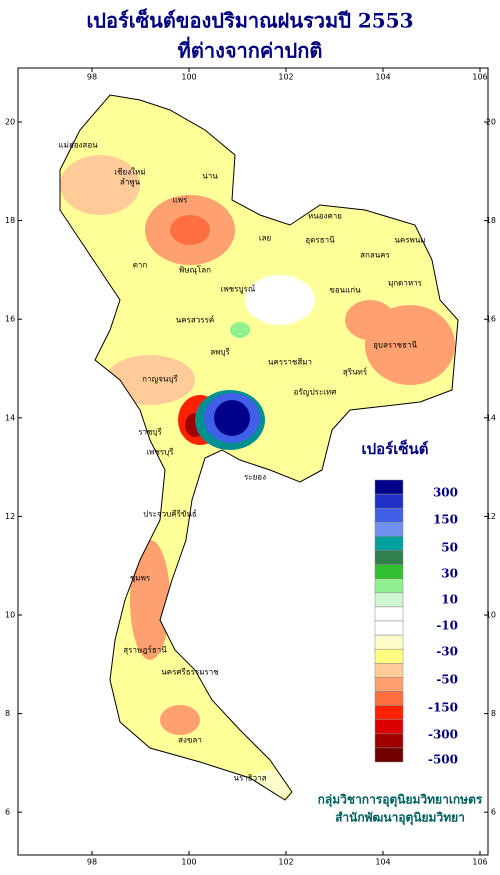  Describe the element at coordinates (170, 514) in the screenshot. I see `province-label: ประจวบคีรีขันธ์` at that location.